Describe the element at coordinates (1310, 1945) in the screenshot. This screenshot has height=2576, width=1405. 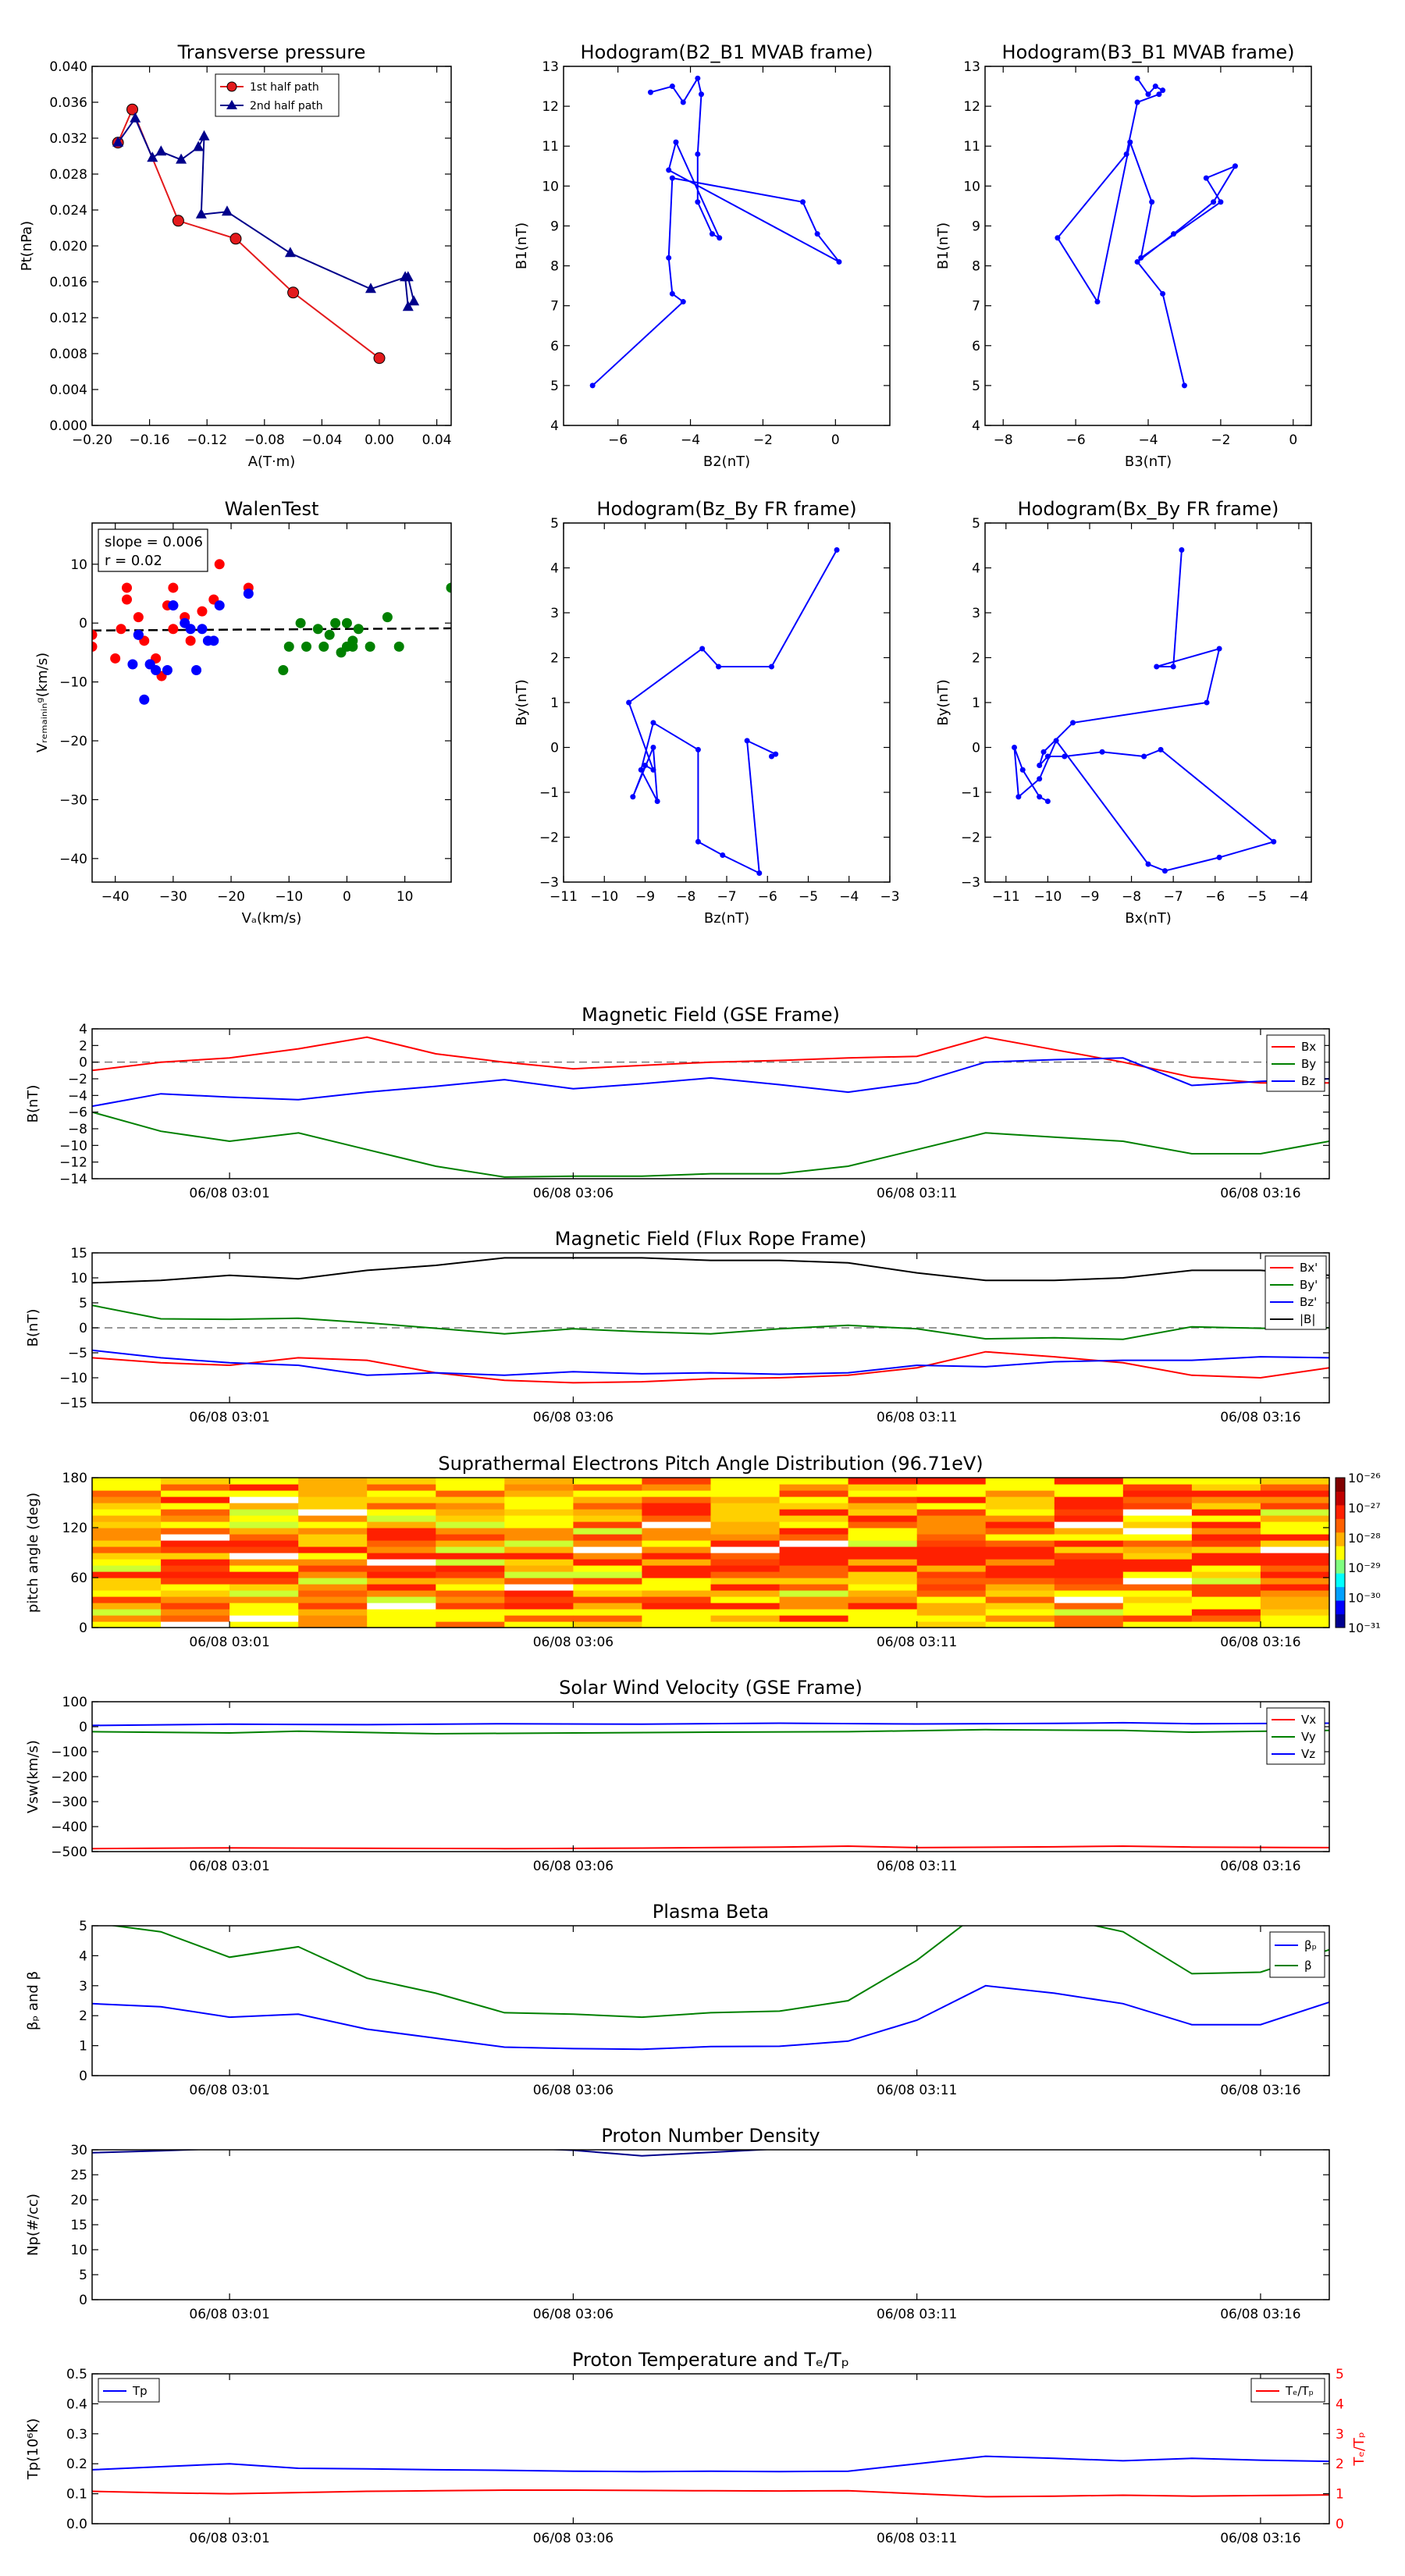
I see `beta-legend-label: βₚ` at that location.